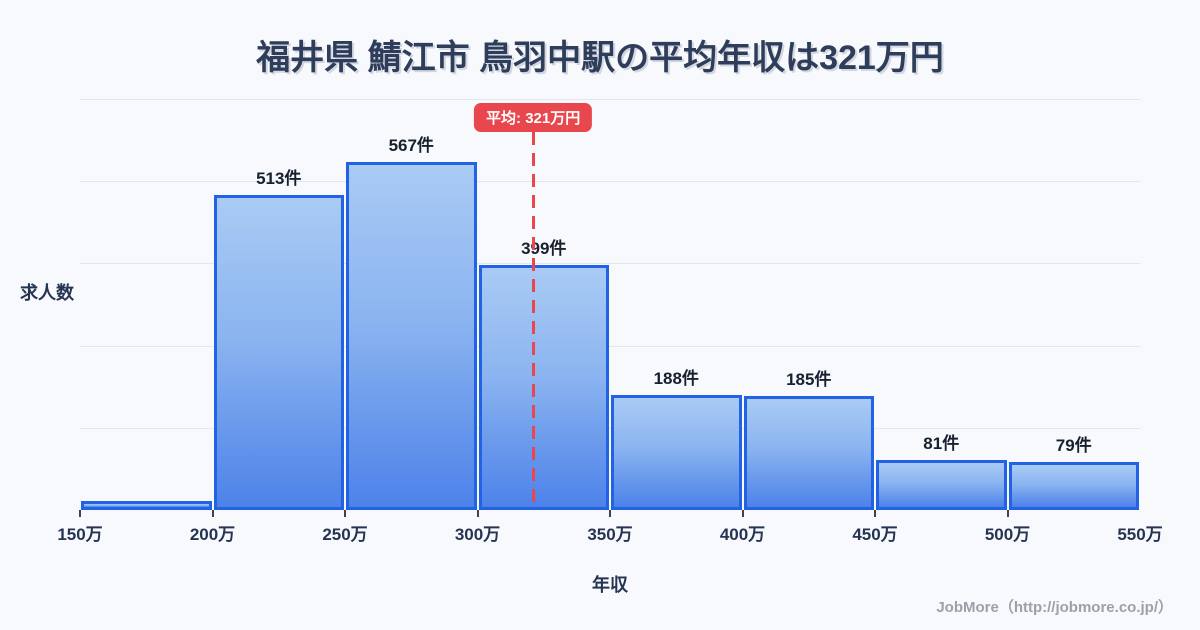  Describe the element at coordinates (742, 534) in the screenshot. I see `x-tick-label: 400万` at that location.